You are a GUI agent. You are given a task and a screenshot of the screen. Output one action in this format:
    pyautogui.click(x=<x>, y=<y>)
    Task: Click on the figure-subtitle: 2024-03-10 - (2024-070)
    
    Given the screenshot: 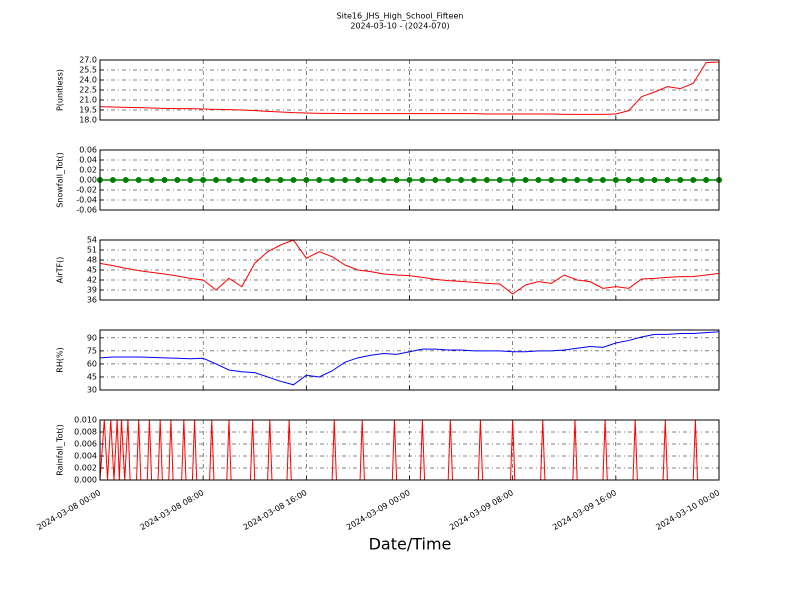 What is the action you would take?
    pyautogui.click(x=399, y=26)
    